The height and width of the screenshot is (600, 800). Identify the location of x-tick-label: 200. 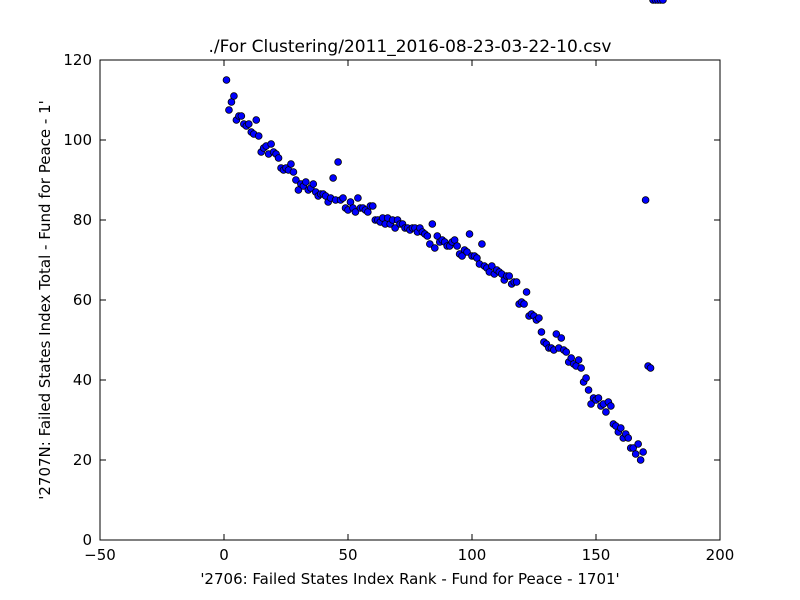
(720, 555).